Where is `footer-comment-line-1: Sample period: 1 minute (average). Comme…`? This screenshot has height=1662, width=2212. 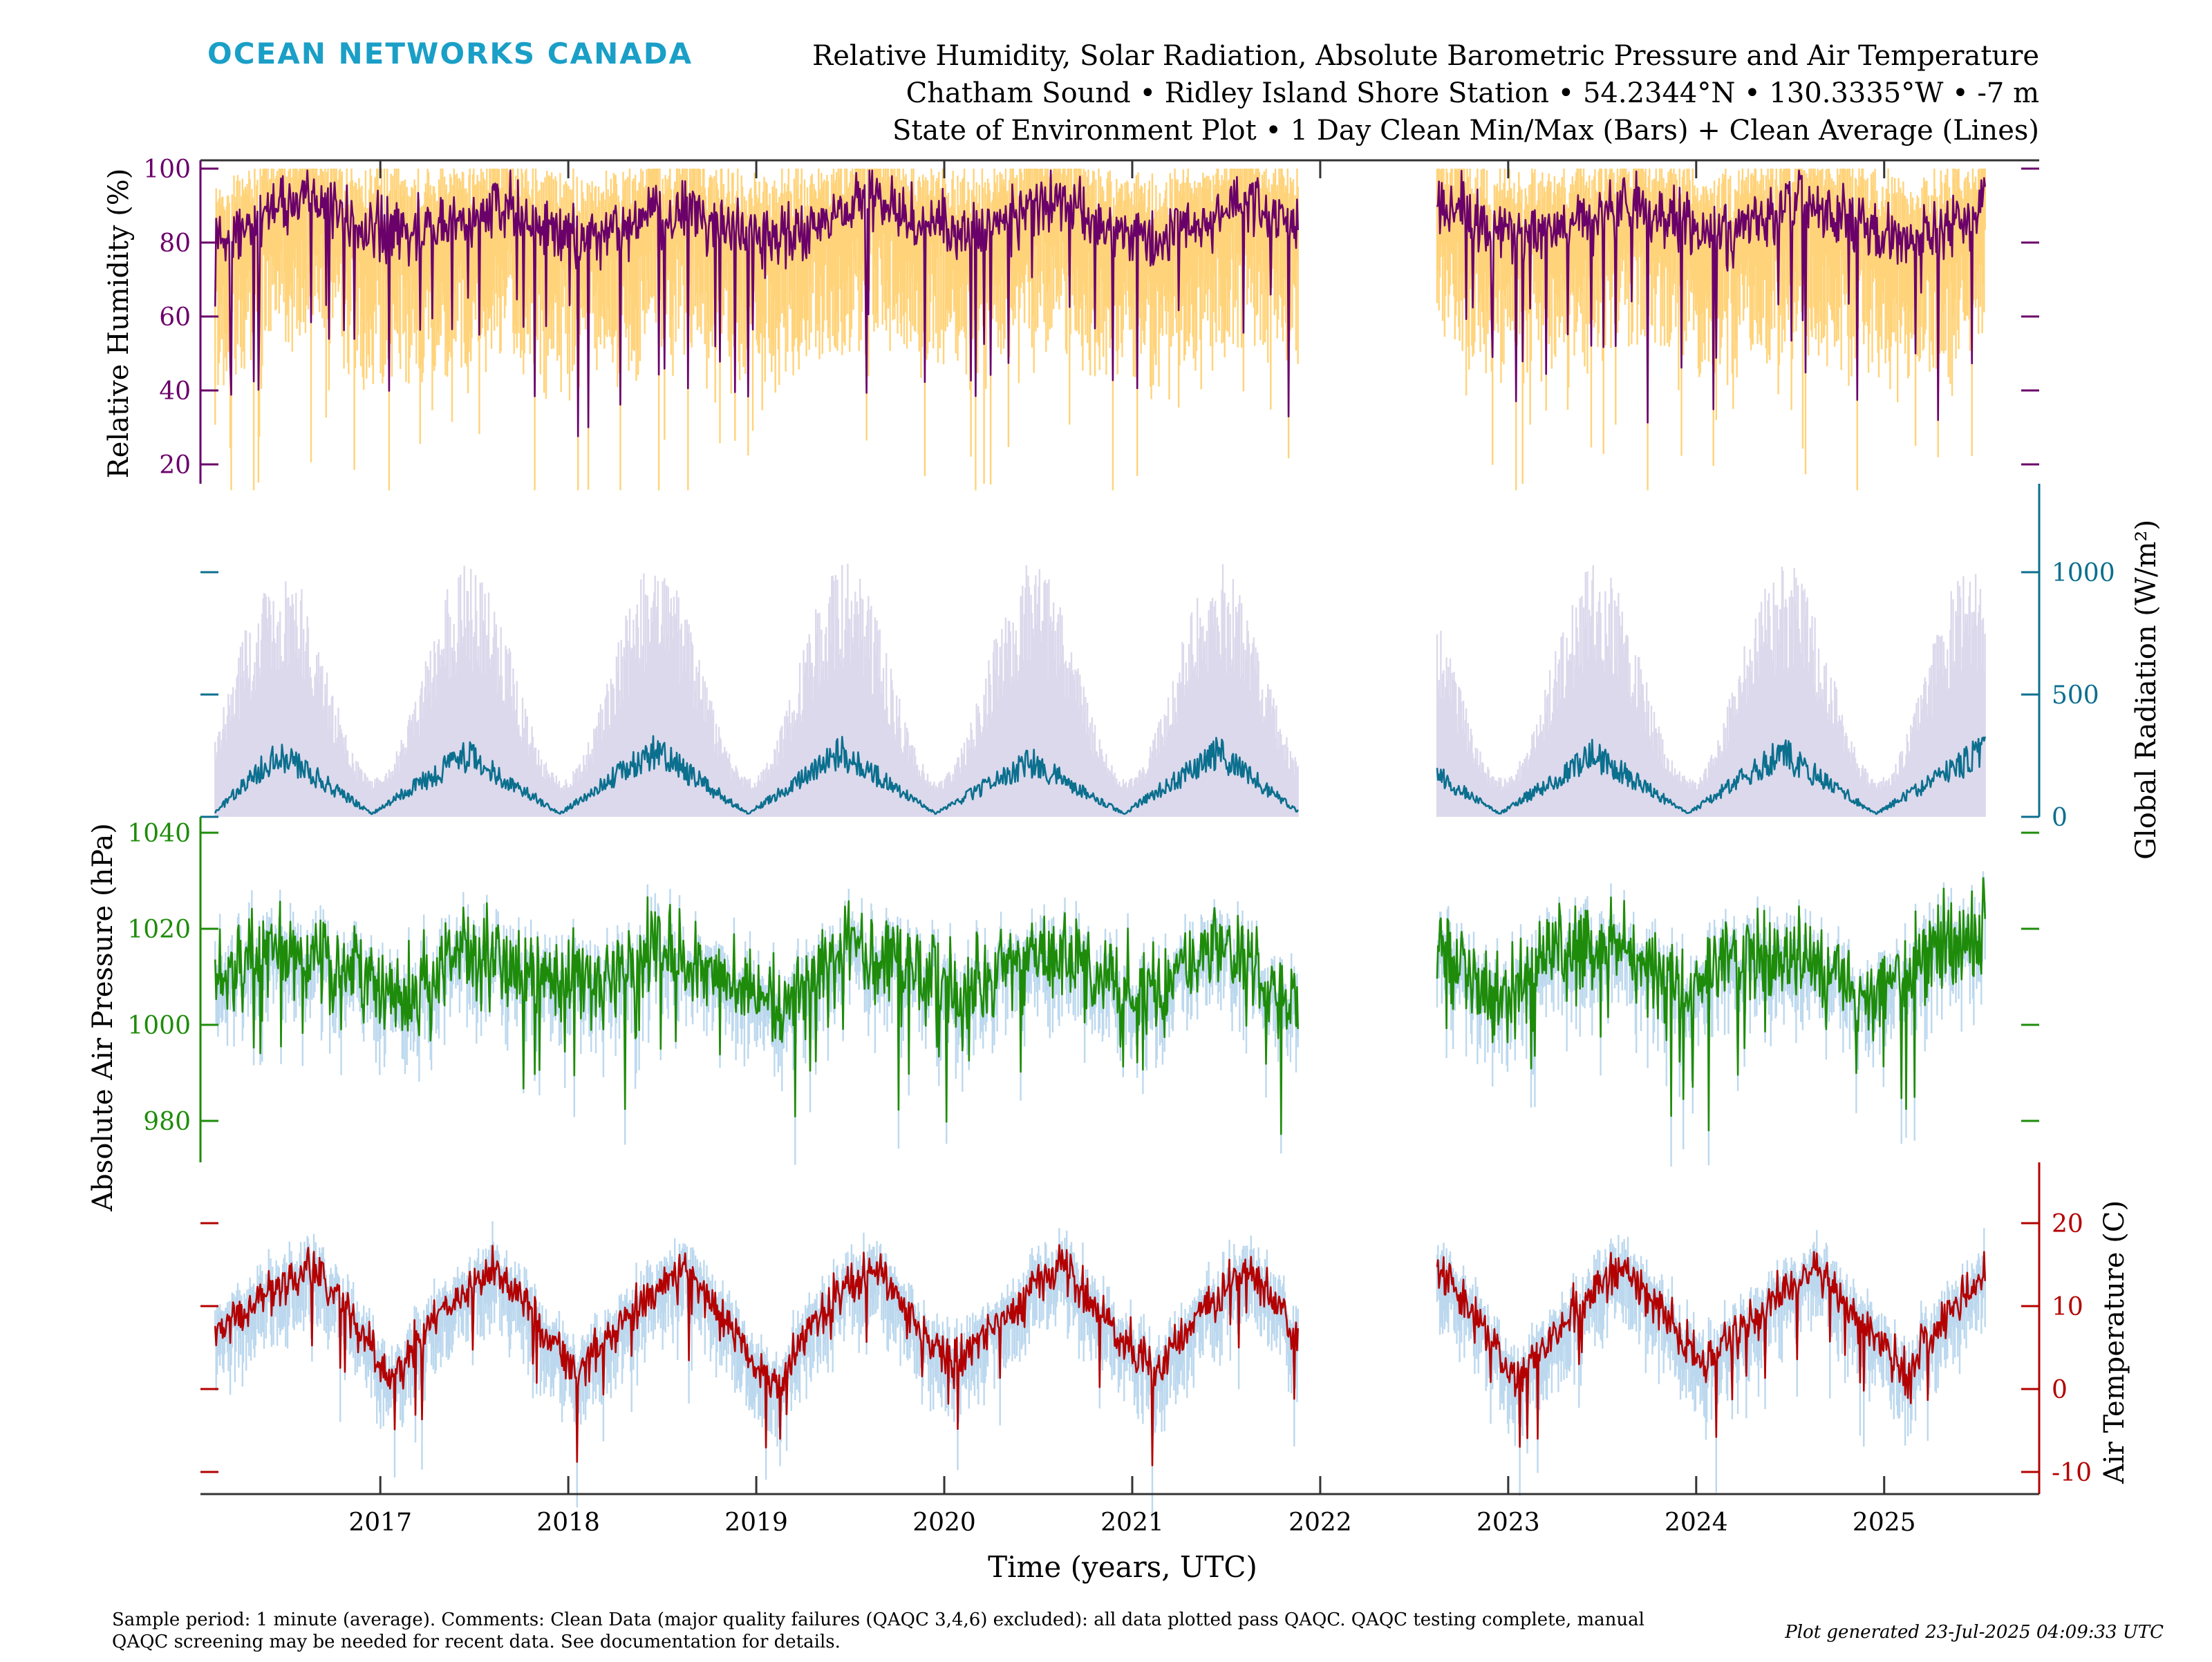 footer-comment-line-1: Sample period: 1 minute (average). Comme… is located at coordinates (878, 1620).